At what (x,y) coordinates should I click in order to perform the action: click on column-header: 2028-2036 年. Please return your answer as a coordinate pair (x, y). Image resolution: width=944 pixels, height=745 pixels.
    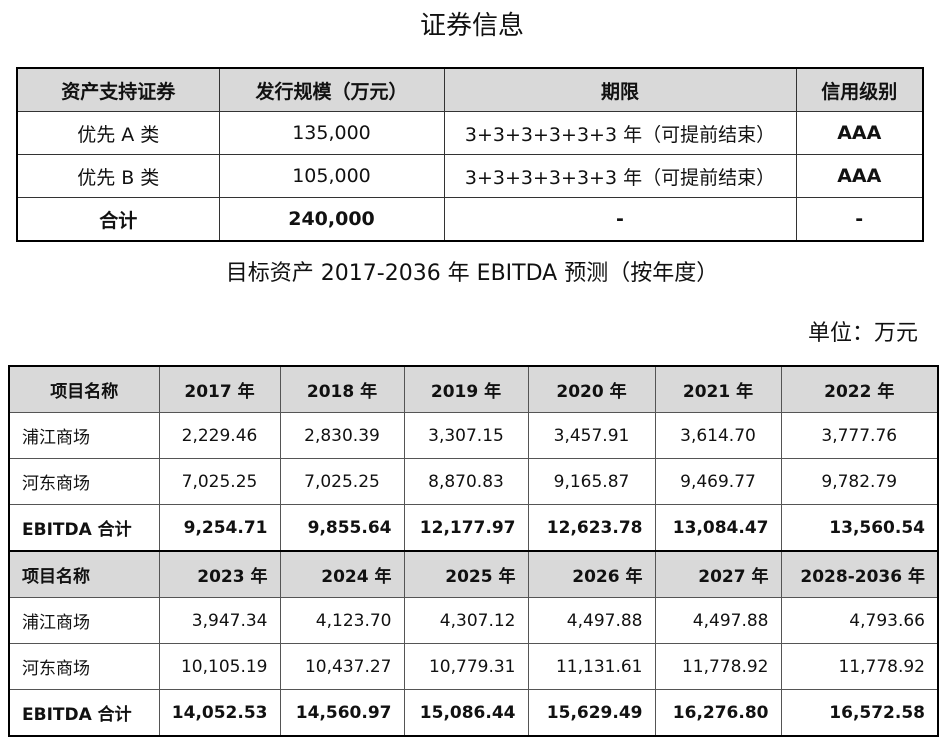
    Looking at the image, I should click on (859, 574).